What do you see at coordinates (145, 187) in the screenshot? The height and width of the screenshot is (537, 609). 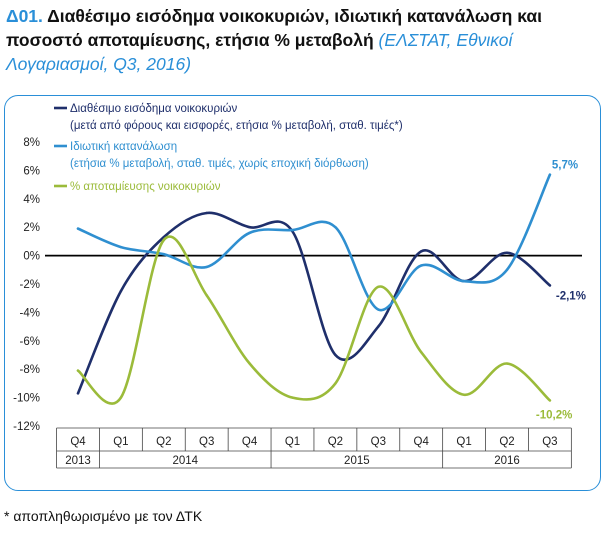 I see `legend-label-savings: % αποταμίευσης νοικοκυριών` at bounding box center [145, 187].